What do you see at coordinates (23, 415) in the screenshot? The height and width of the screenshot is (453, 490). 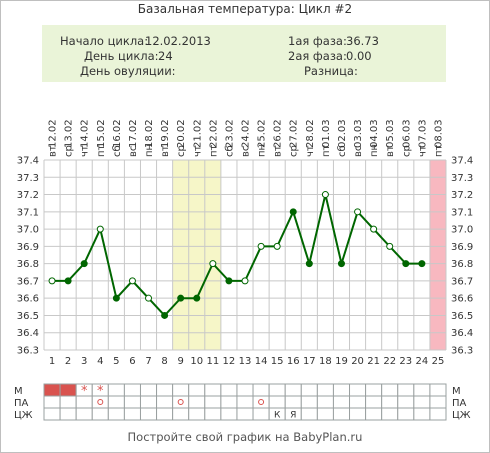 I see `row-label-left-3: ЦЖ` at bounding box center [23, 415].